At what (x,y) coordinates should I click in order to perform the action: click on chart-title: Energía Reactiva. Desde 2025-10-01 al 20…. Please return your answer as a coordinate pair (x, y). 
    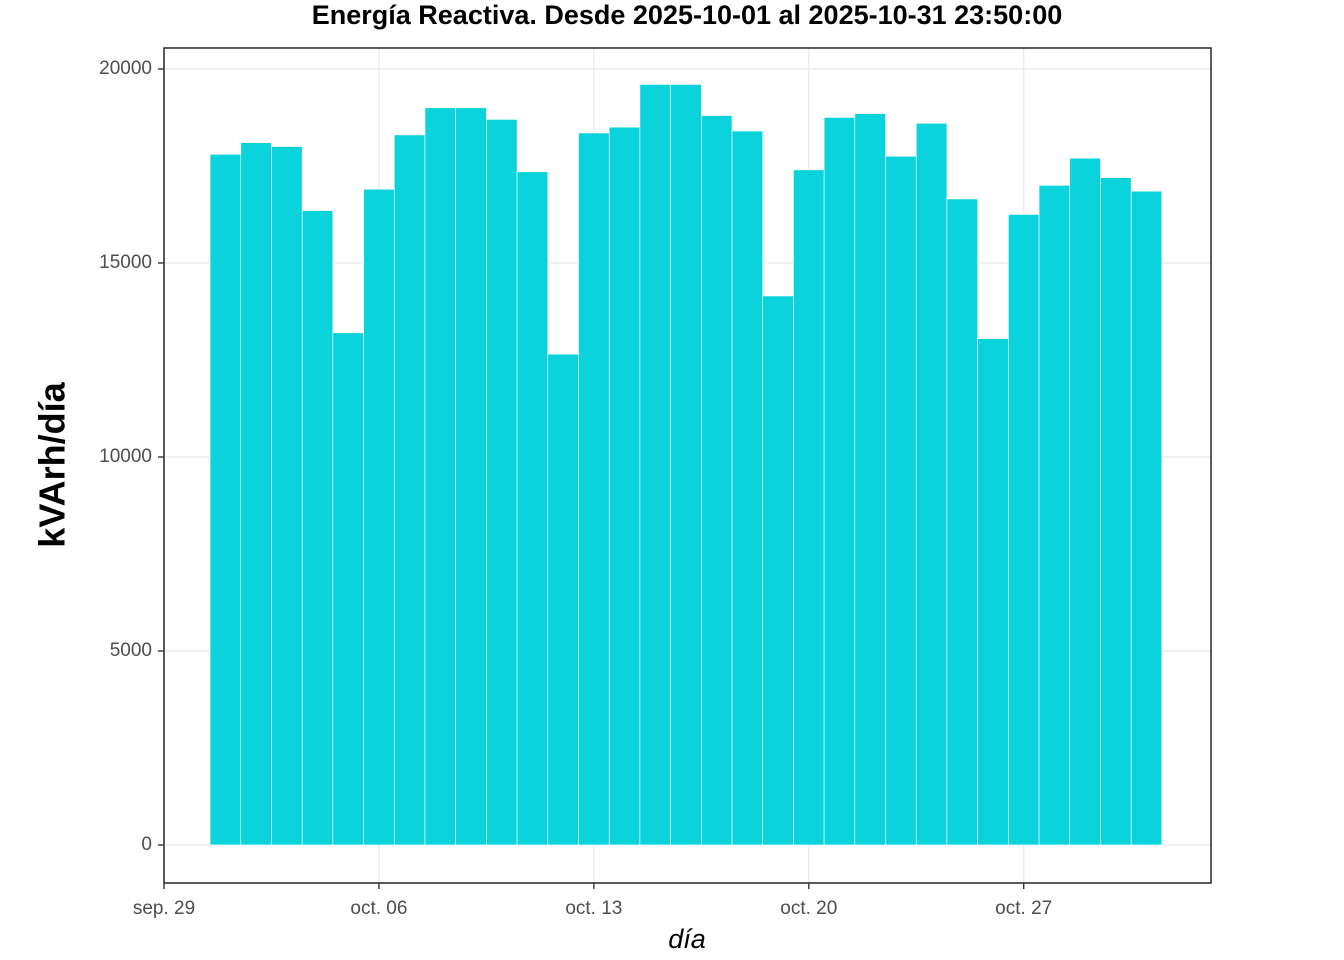
    Looking at the image, I should click on (687, 15).